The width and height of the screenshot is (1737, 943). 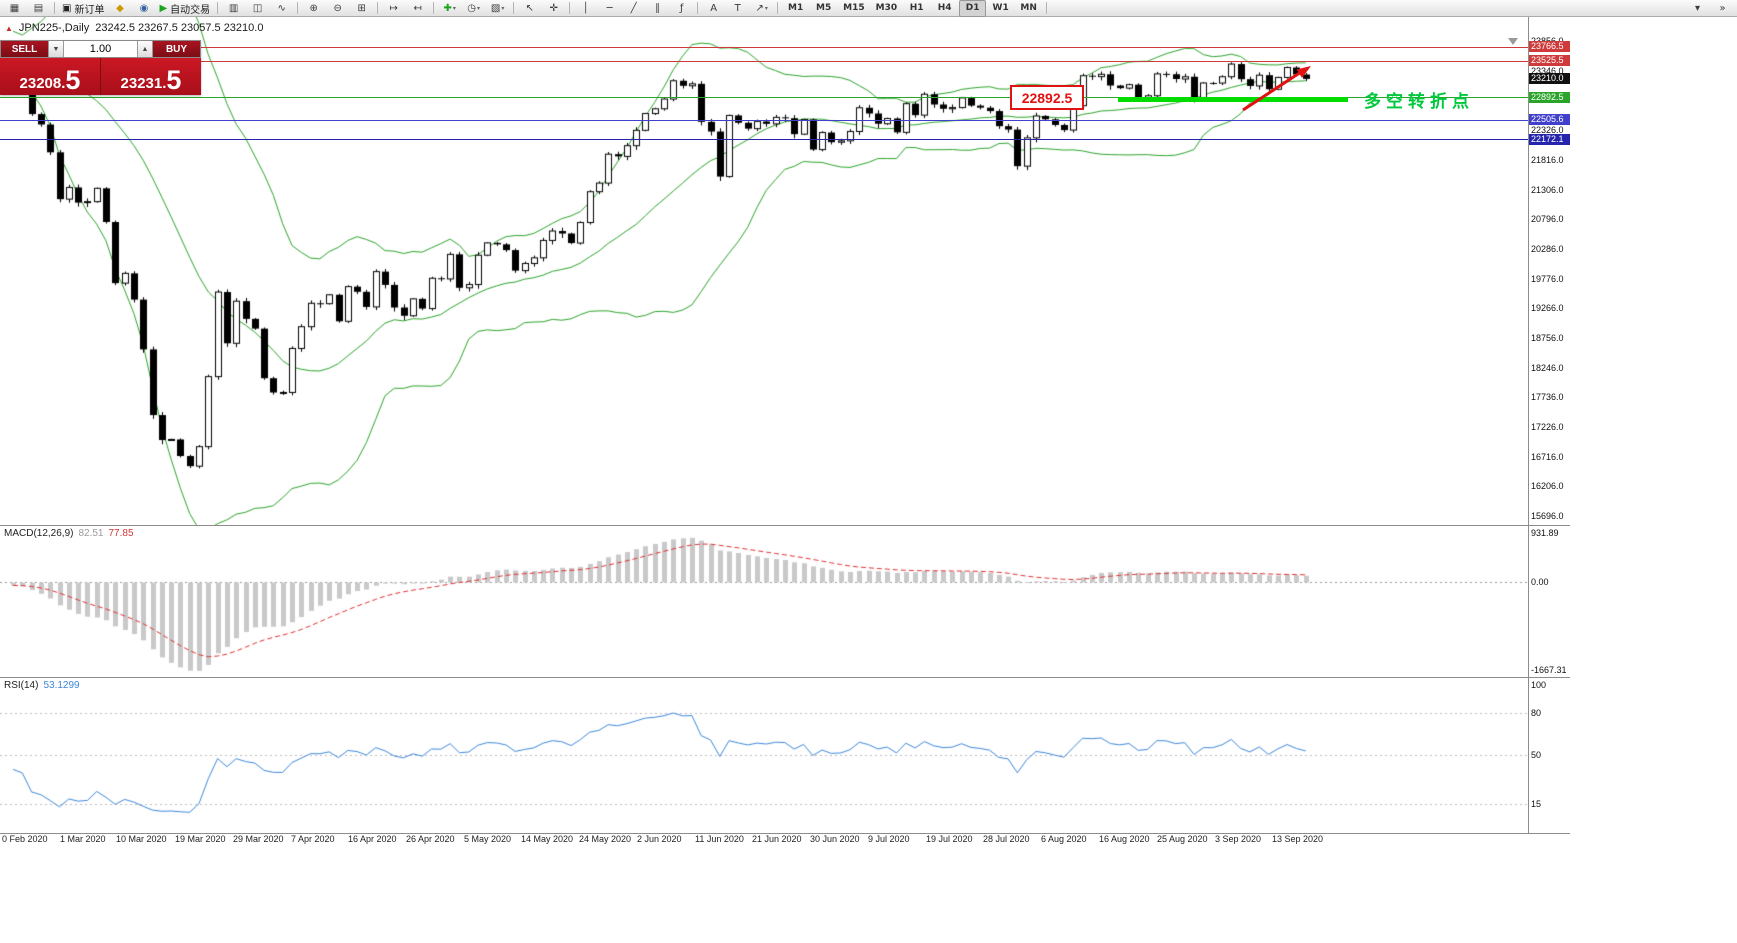 I want to click on indicators-icon: ✚ ▾, so click(x=449, y=8).